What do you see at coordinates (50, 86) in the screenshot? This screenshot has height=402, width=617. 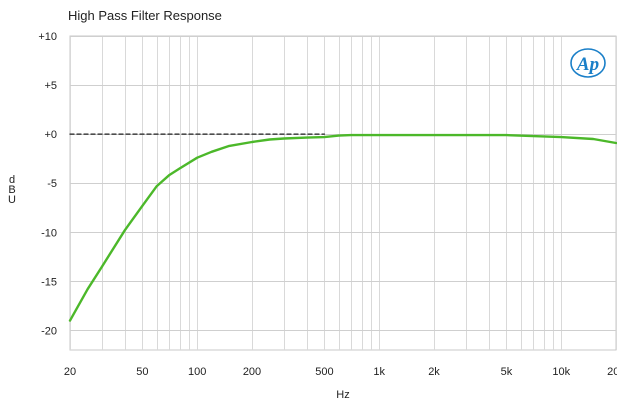 I see `y-tick-label: +5` at bounding box center [50, 86].